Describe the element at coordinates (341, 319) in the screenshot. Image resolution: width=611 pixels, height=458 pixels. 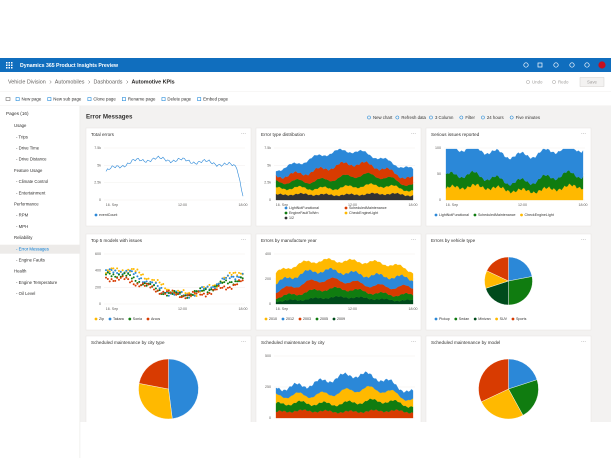
I see `legend-item: 2009` at that location.